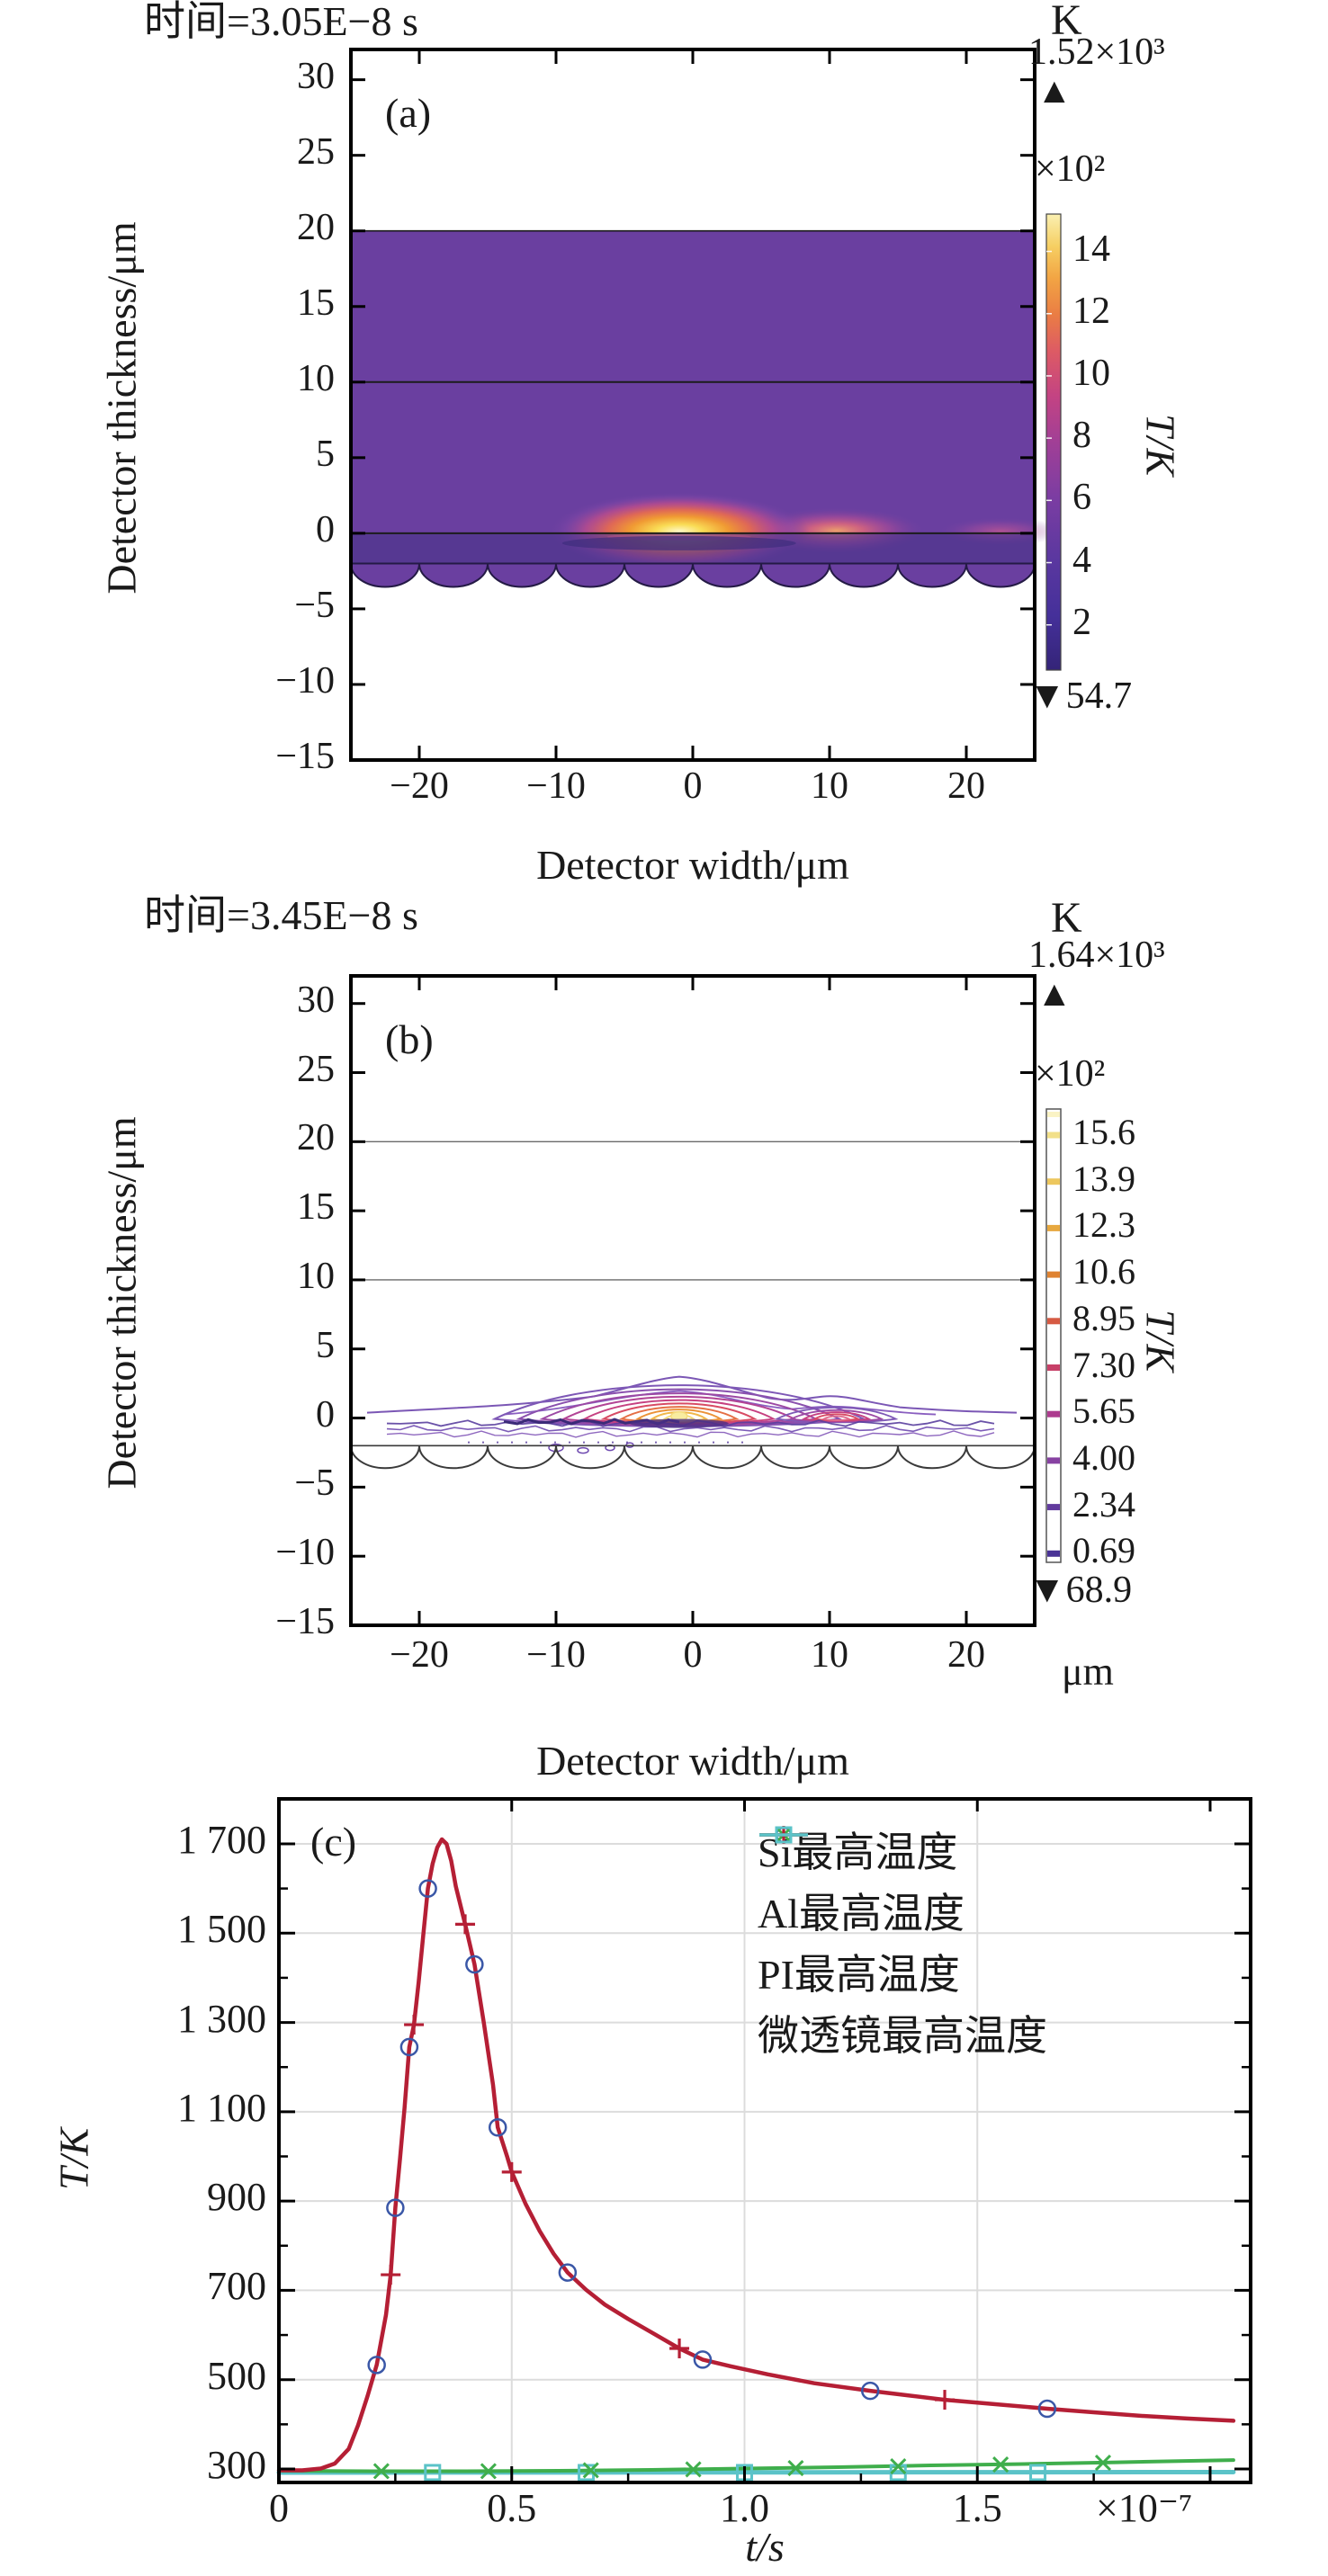 This screenshot has height=2576, width=1328. Describe the element at coordinates (279, 2508) in the screenshot. I see `panel-c-x-tick-label: 0` at that location.